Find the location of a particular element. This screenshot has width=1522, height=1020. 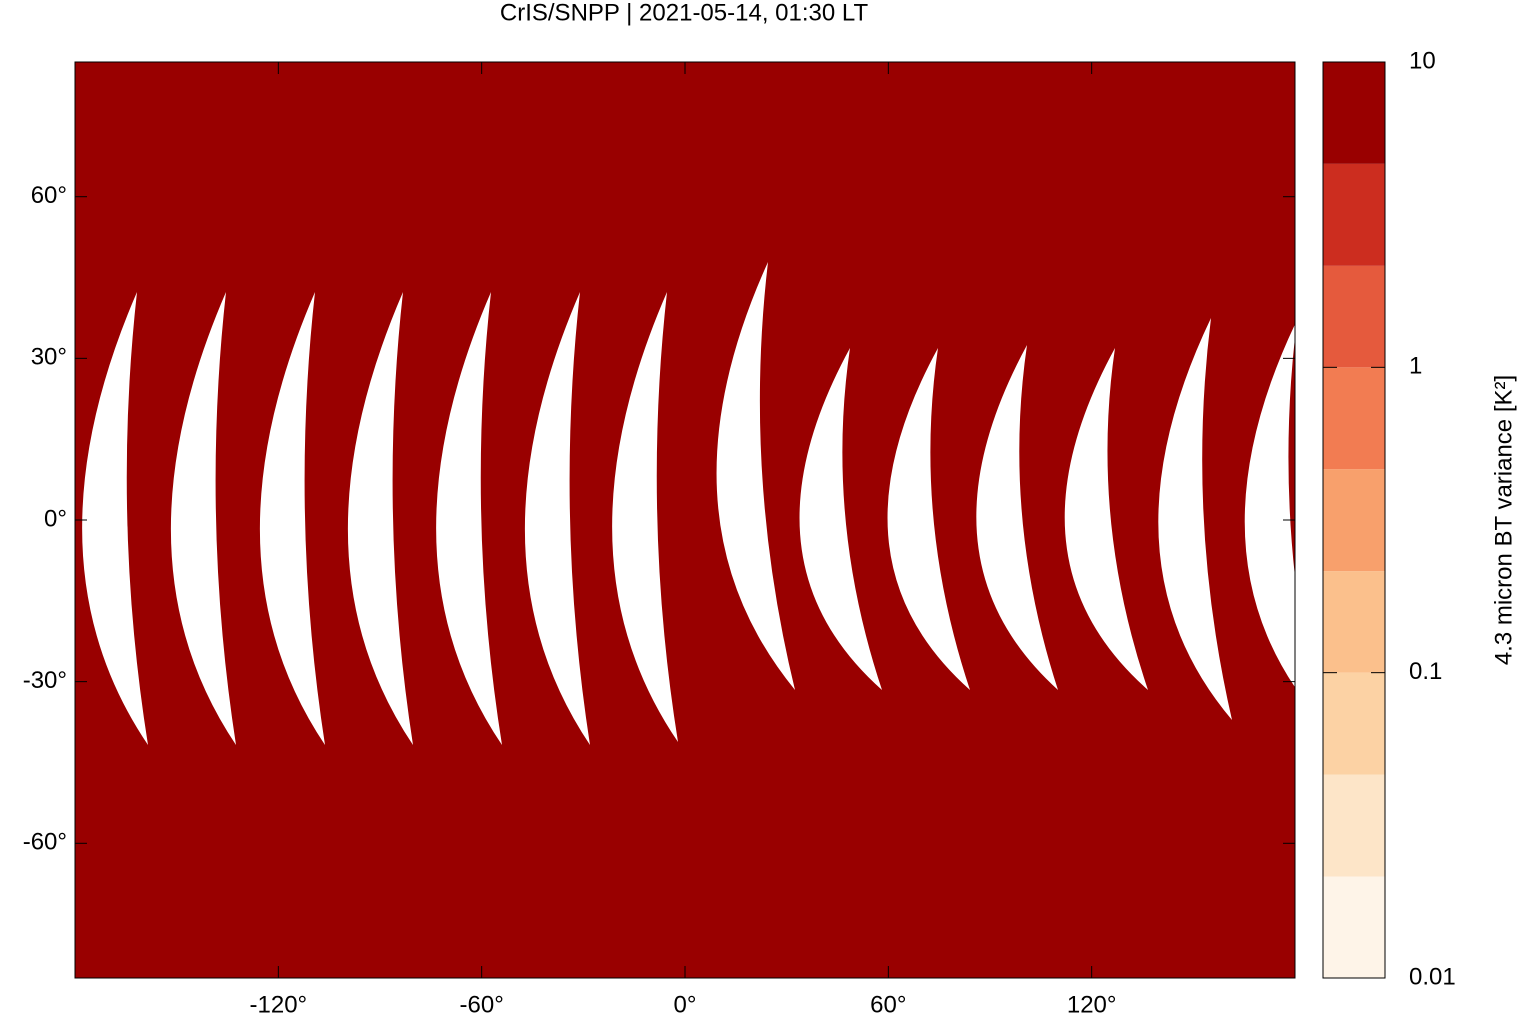

x-tick-label: 60° is located at coordinates (888, 1004).